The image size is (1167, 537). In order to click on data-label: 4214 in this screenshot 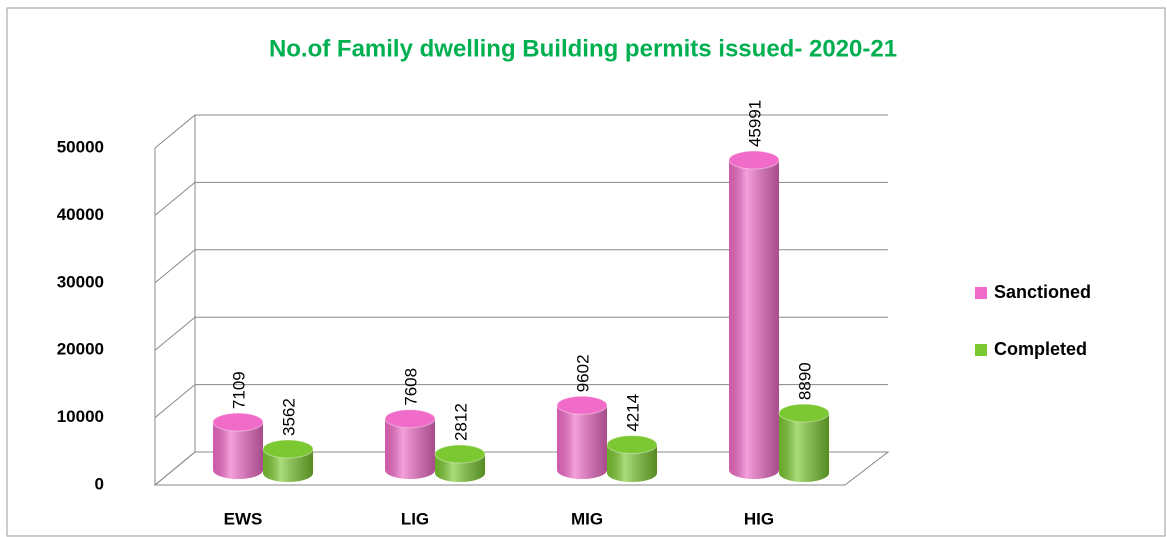, I will do `click(632, 413)`.